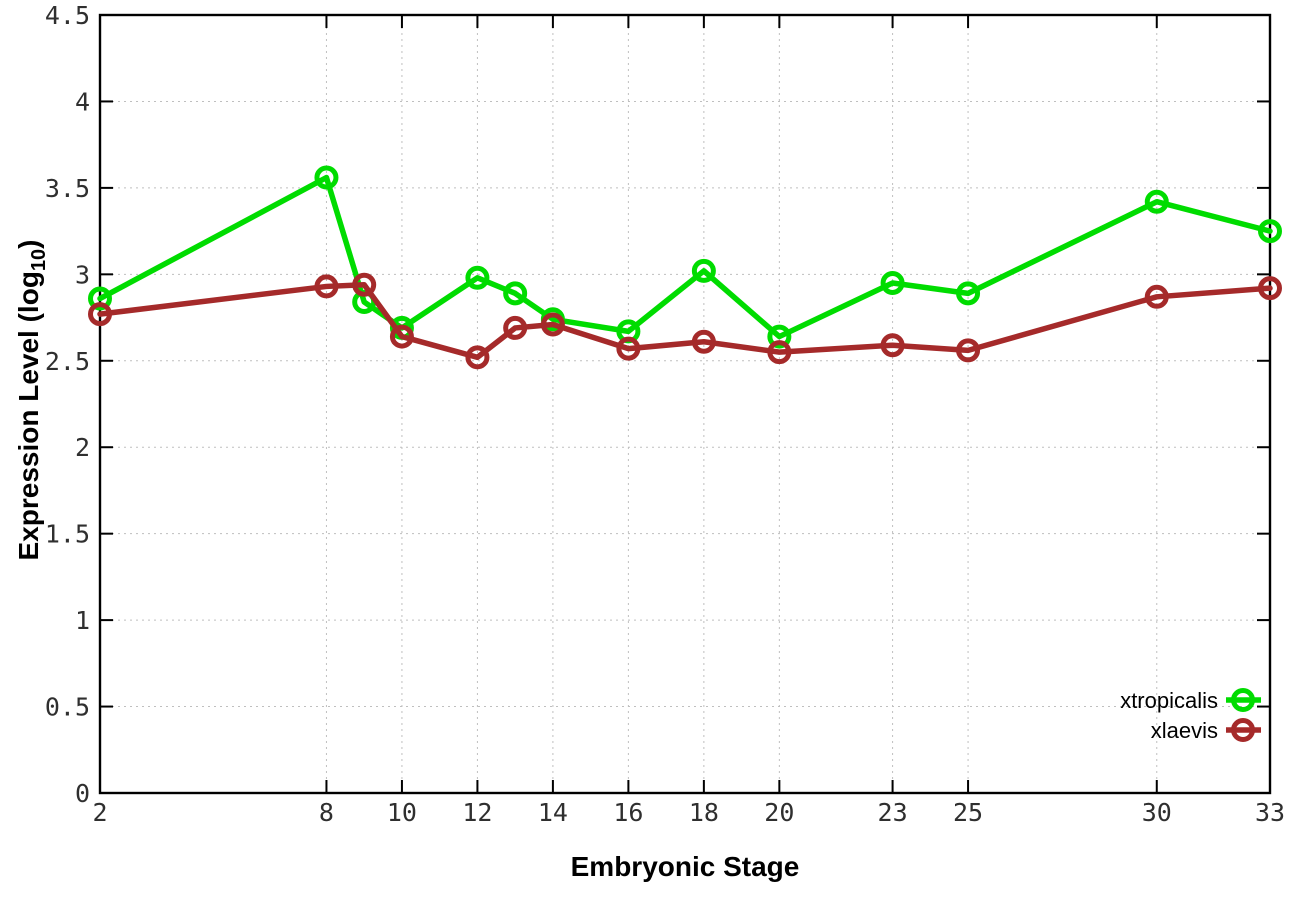 The image size is (1296, 907). Describe the element at coordinates (968, 812) in the screenshot. I see `x-tick-label: 25` at that location.